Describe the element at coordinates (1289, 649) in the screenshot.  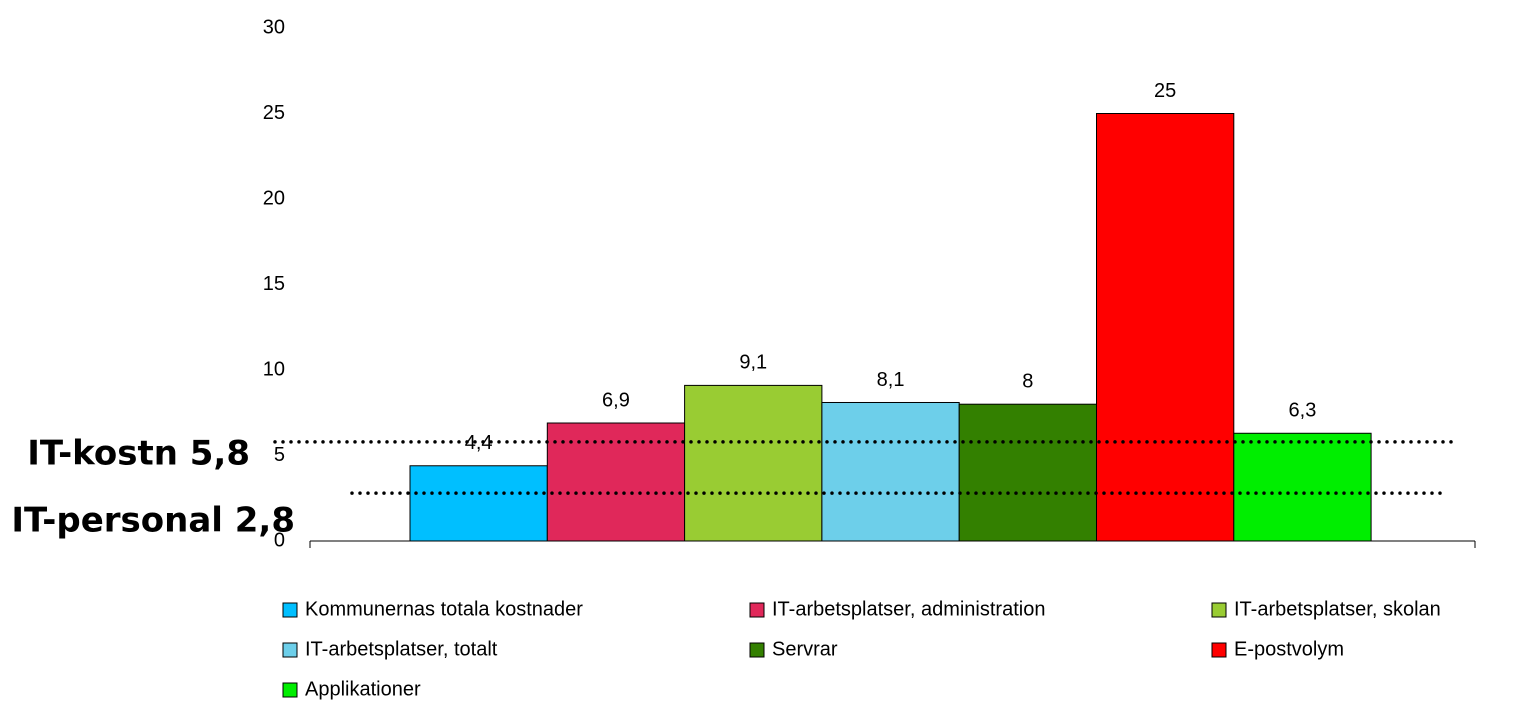
I see `legend-label: E-postvolym` at that location.